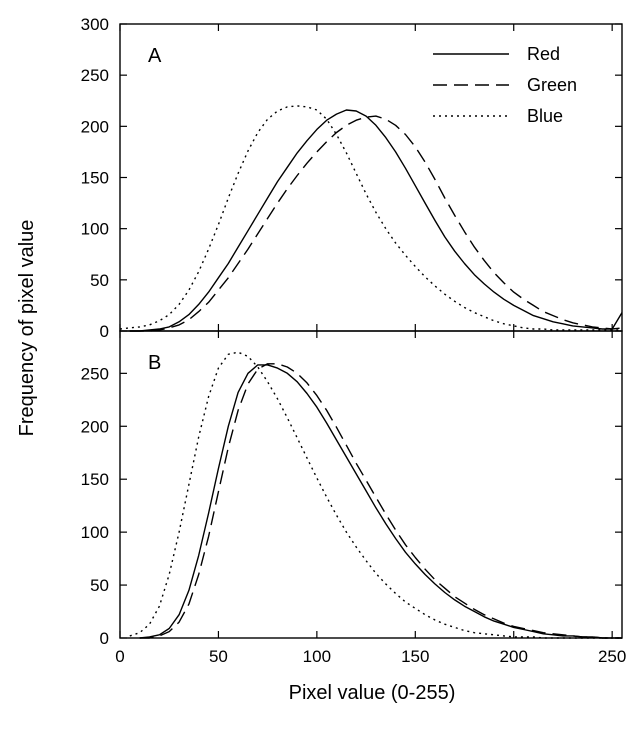 Image resolution: width=633 pixels, height=729 pixels. What do you see at coordinates (372, 693) in the screenshot?
I see `x-axis-title: Pixel value (0-255)` at bounding box center [372, 693].